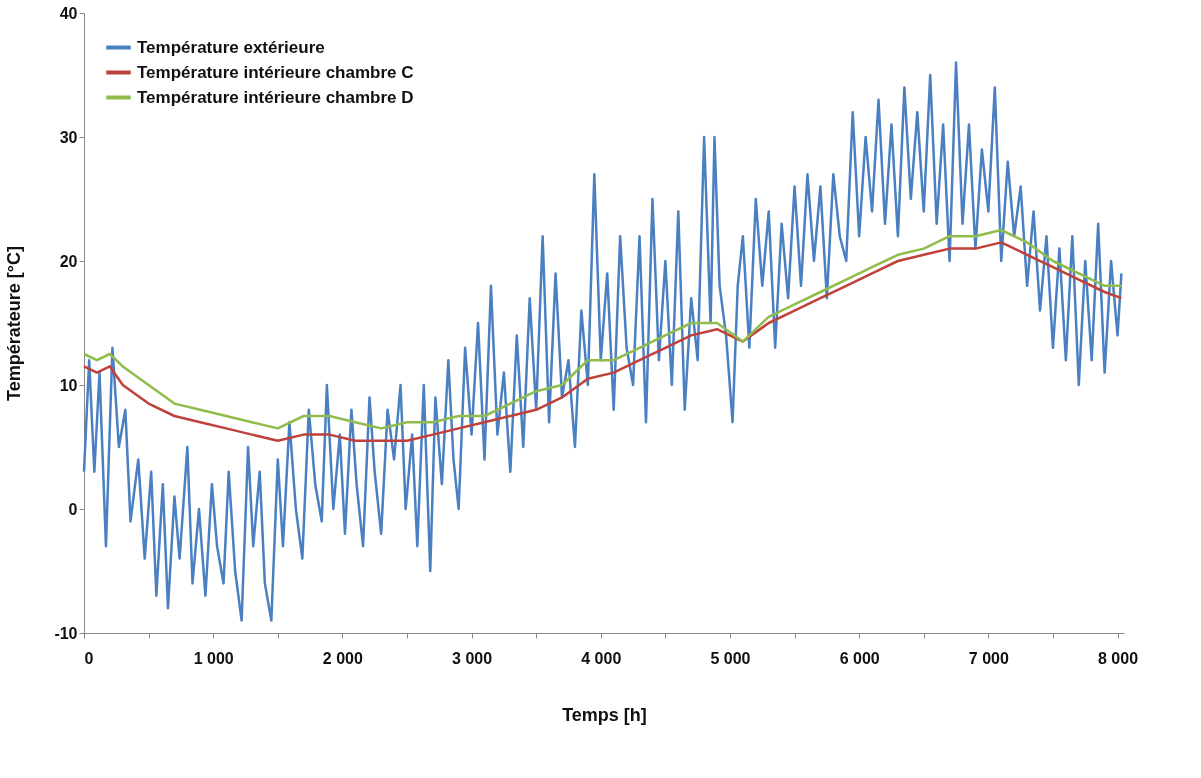 Image resolution: width=1201 pixels, height=778 pixels. What do you see at coordinates (604, 714) in the screenshot?
I see `x-axis-title: Temps [h]` at bounding box center [604, 714].